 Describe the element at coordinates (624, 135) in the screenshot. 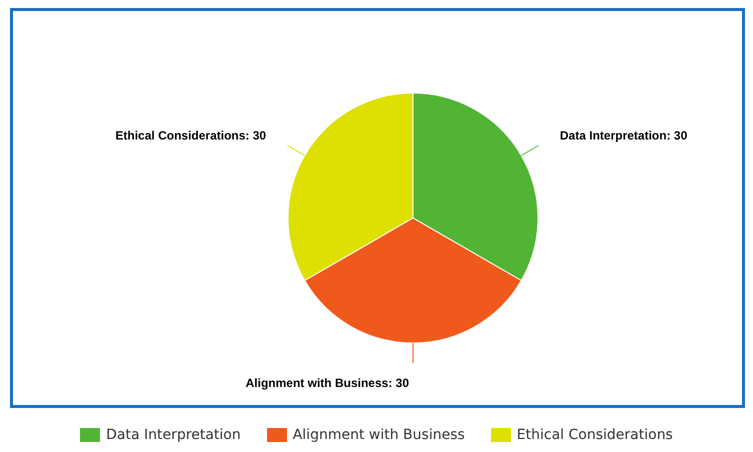

I see `data-label: Data Interpretation: 30` at that location.